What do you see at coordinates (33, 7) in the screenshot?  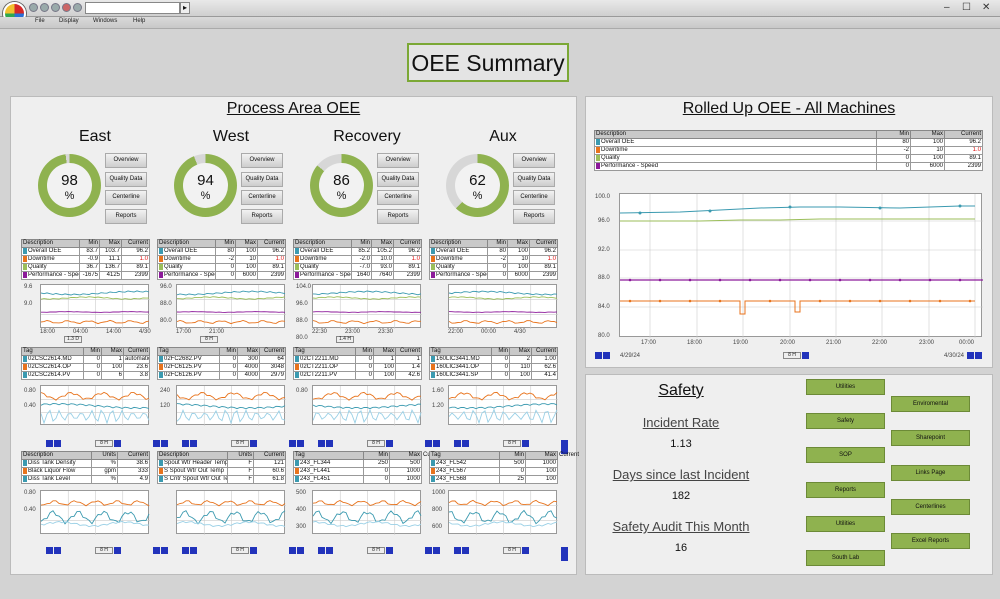 I see `back-icon` at bounding box center [33, 7].